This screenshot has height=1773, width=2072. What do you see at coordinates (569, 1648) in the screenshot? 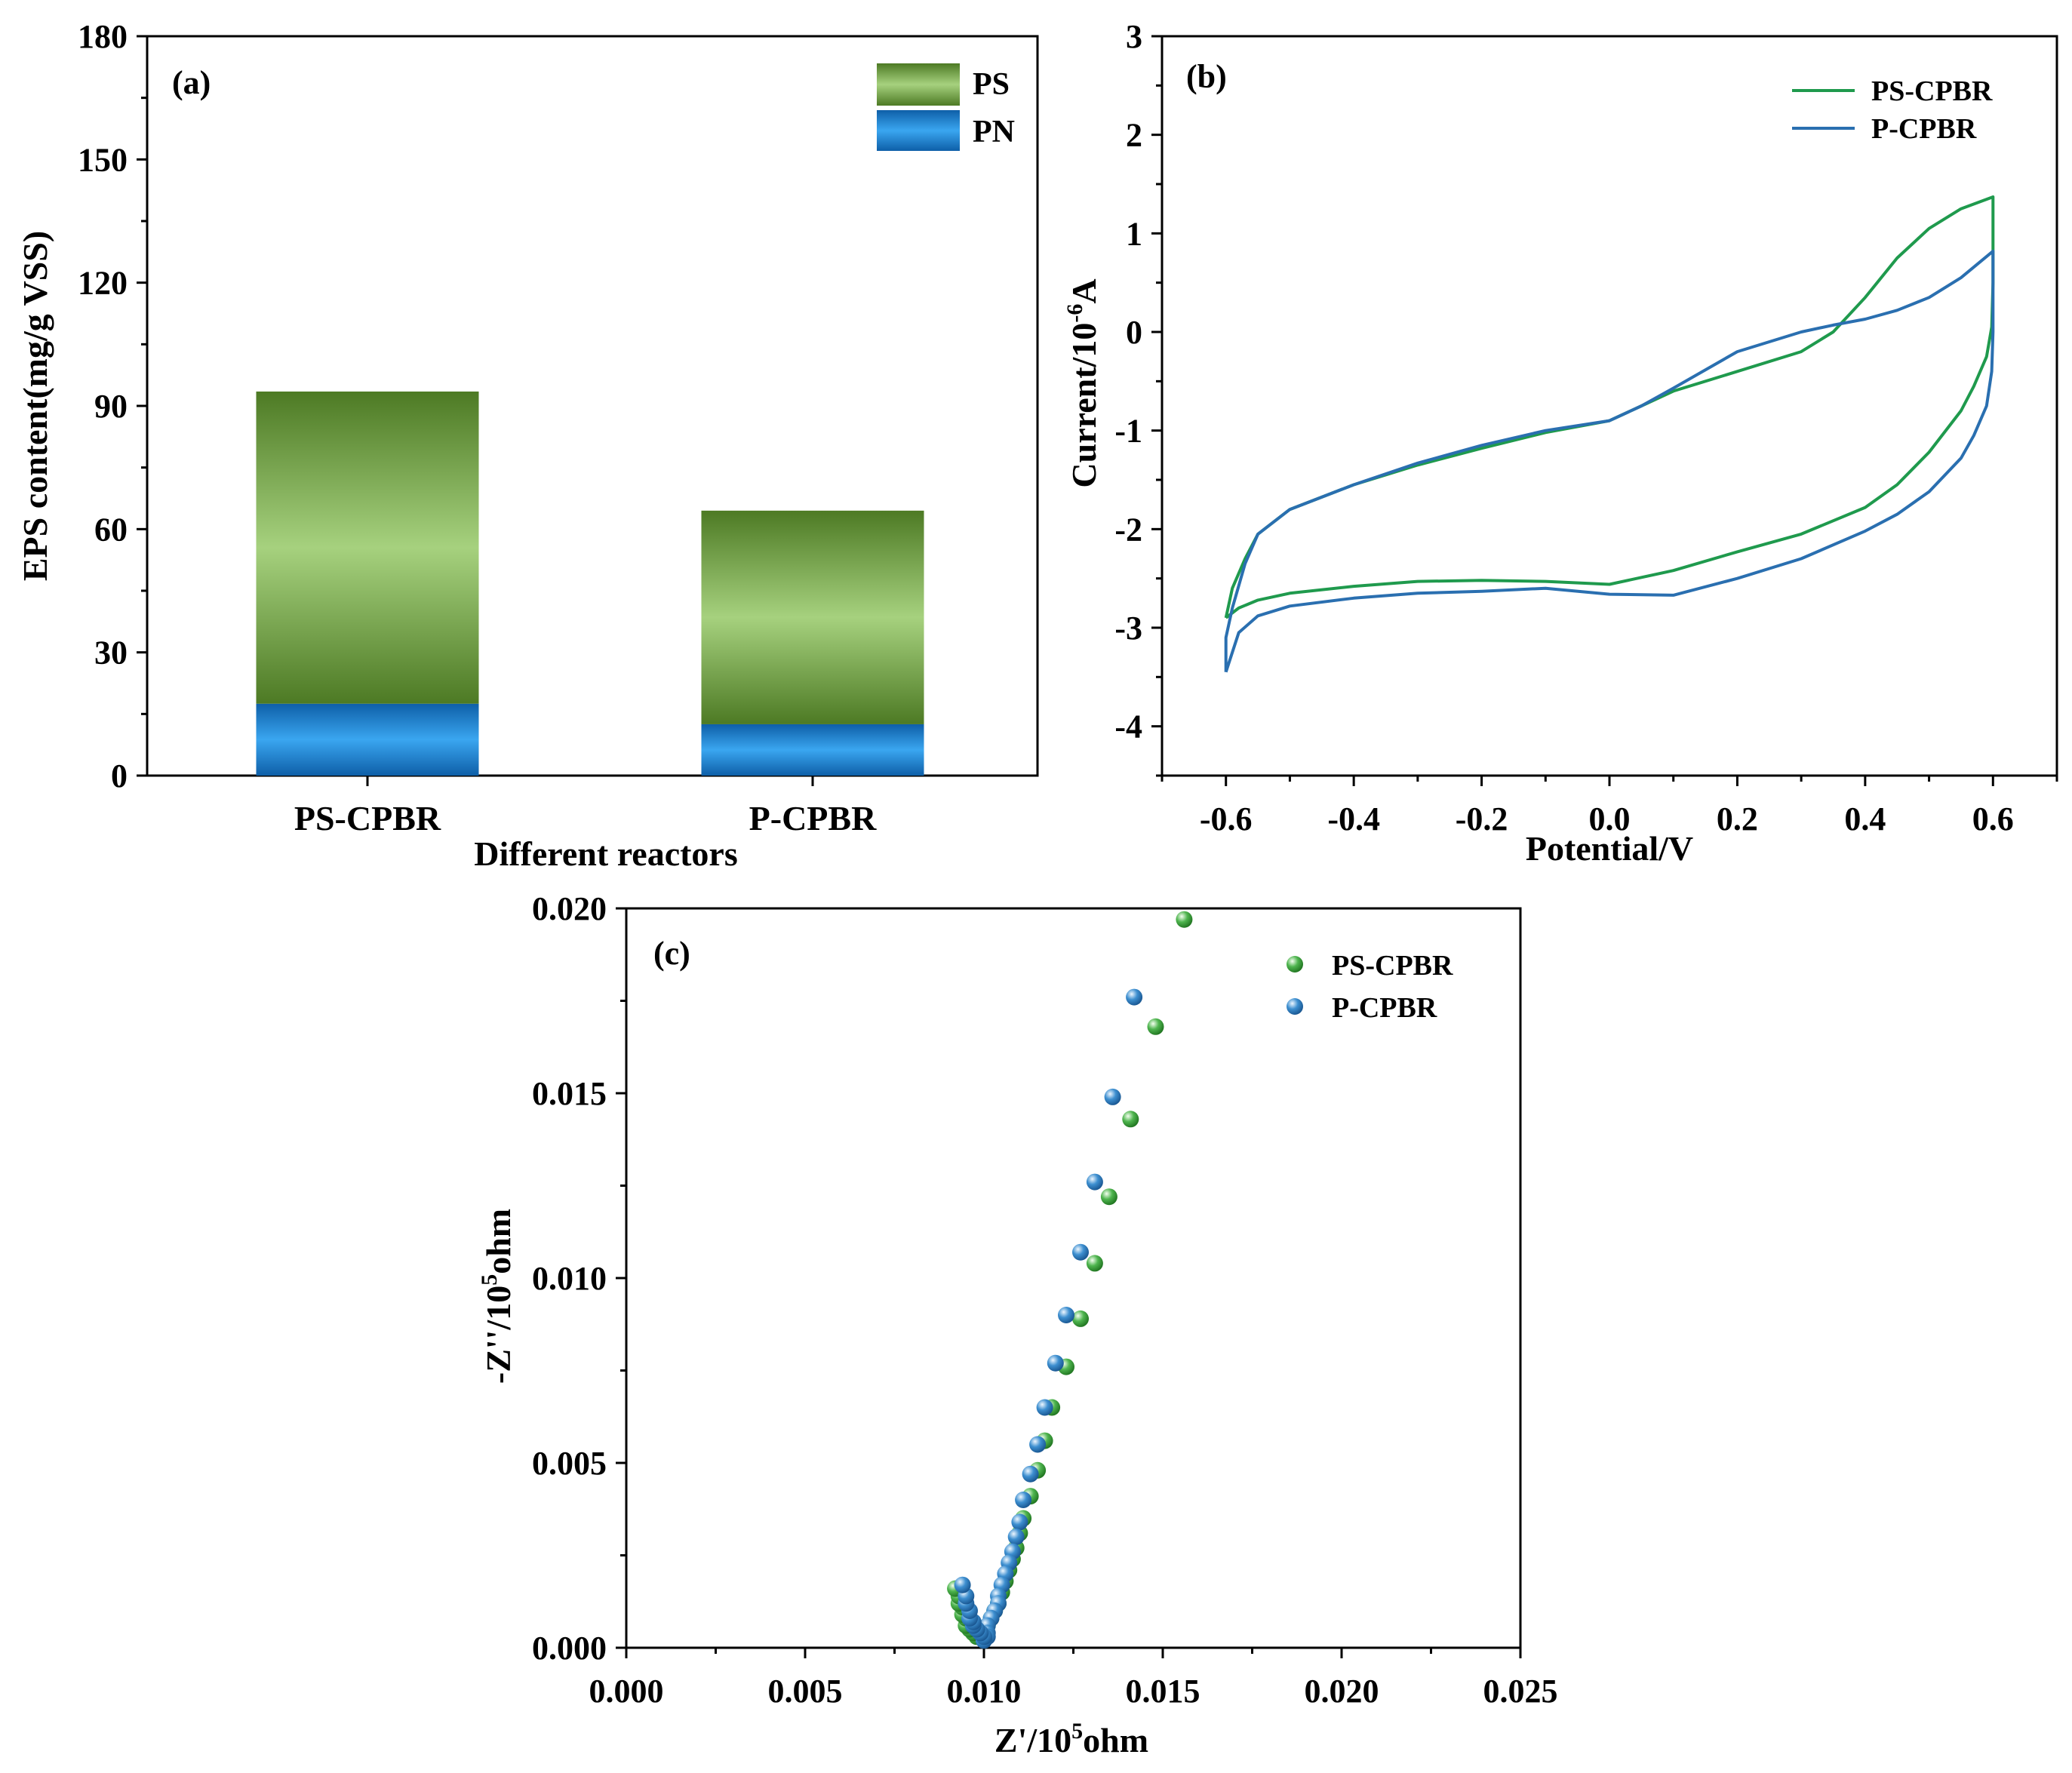
I see `y-tick-label: 0.000` at bounding box center [569, 1648].